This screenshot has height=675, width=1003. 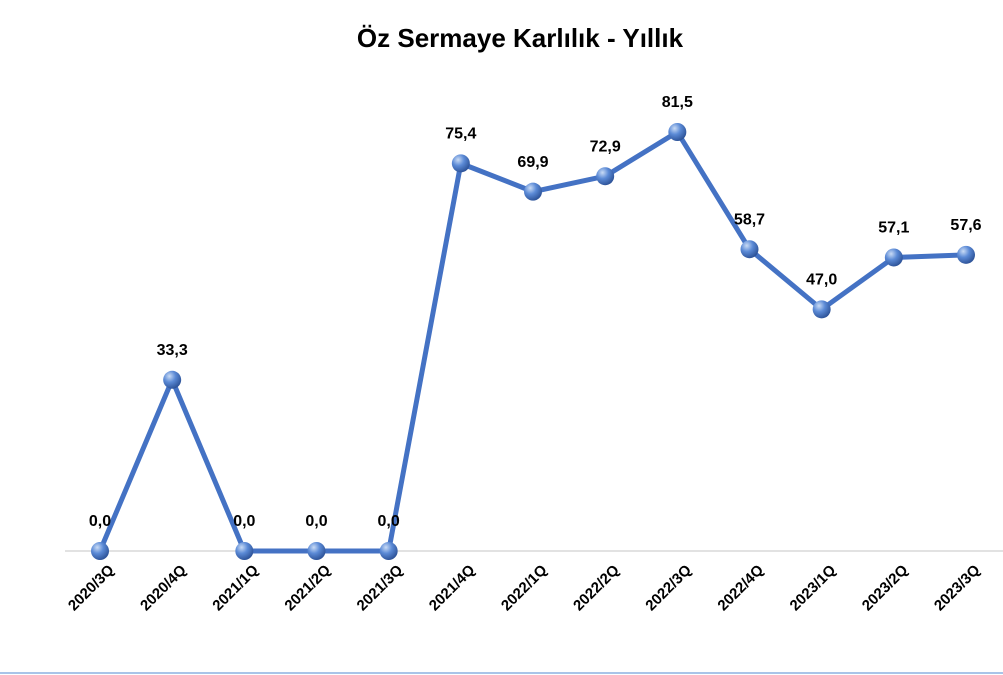 I want to click on x-tick-label: 2022/2Q, so click(x=596, y=587).